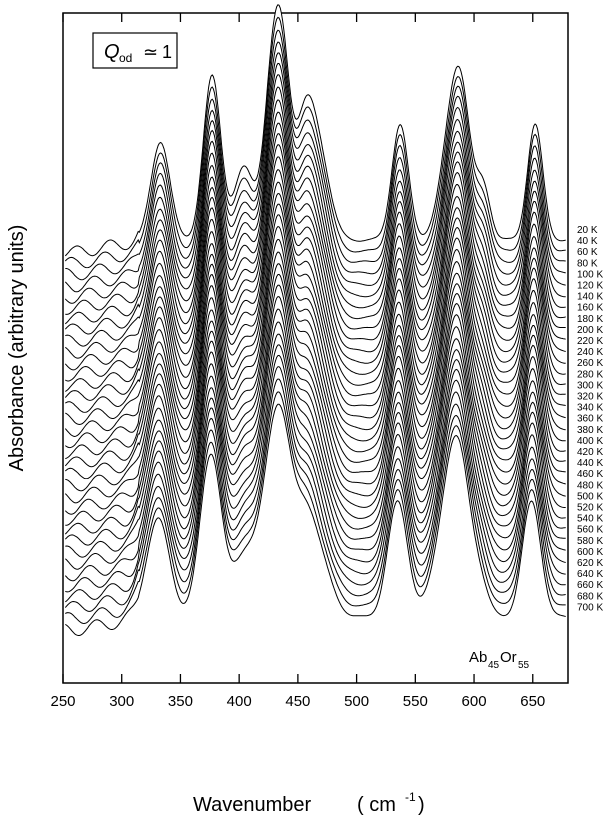 The width and height of the screenshot is (611, 827). Describe the element at coordinates (590, 352) in the screenshot. I see `trace-label-240k: 240 K` at that location.